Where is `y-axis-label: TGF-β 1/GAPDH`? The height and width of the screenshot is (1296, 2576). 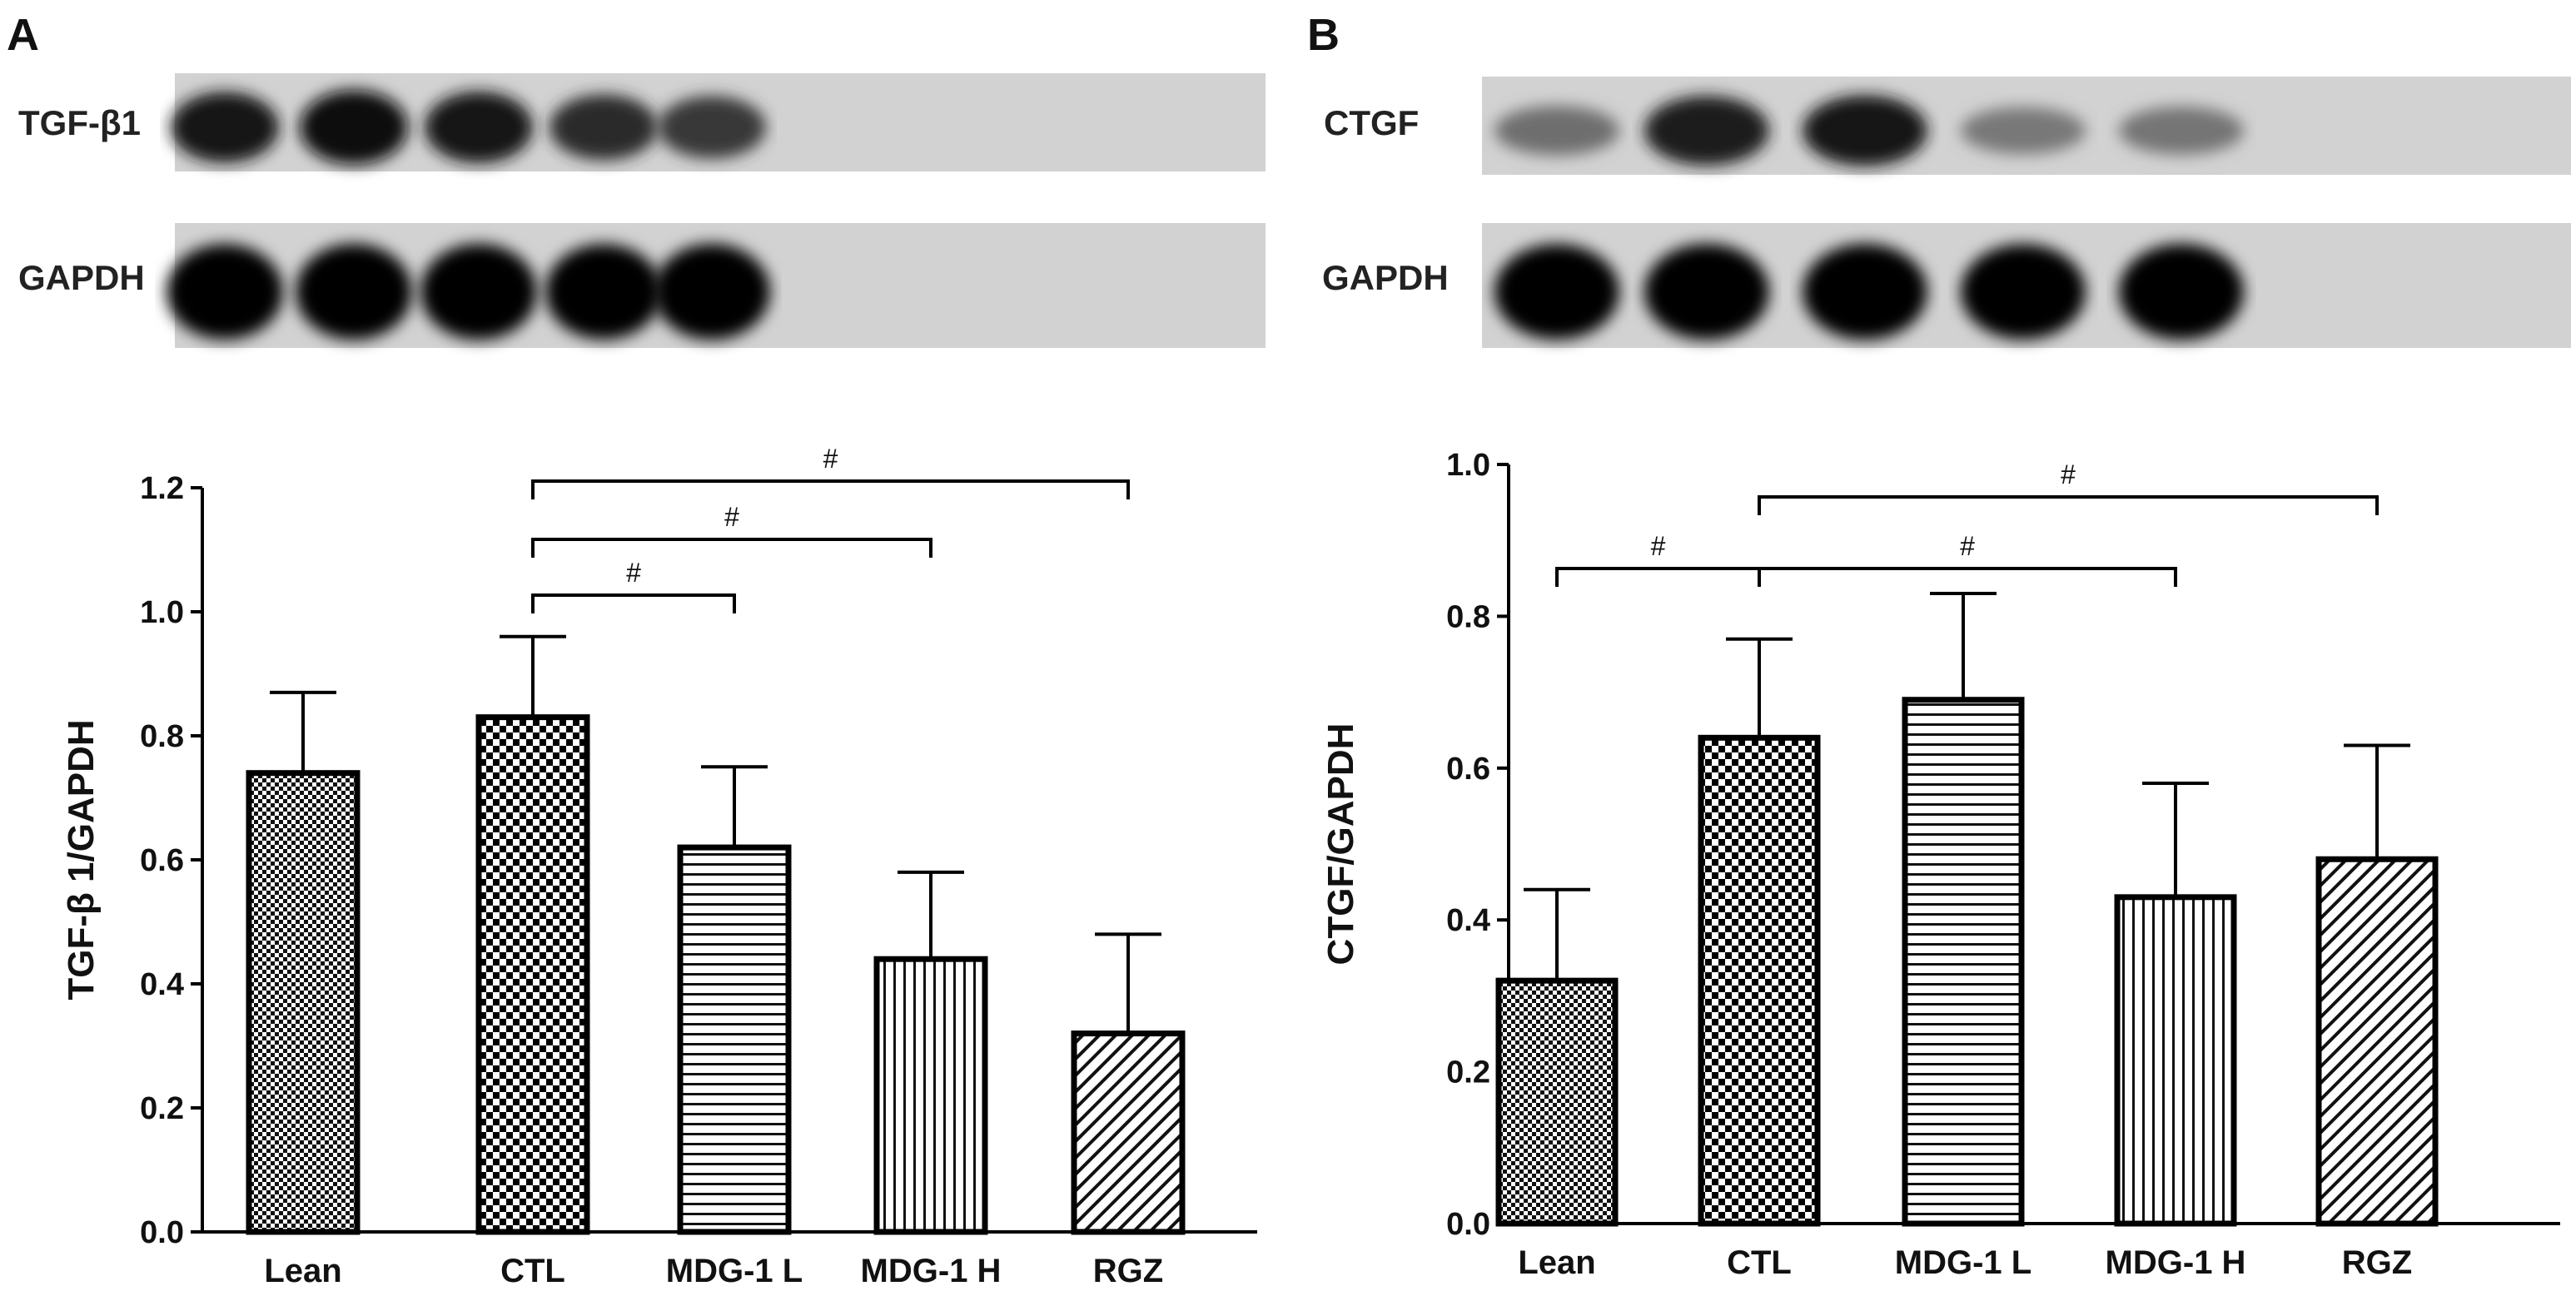 y-axis-label: TGF-β 1/GAPDH is located at coordinates (81, 859).